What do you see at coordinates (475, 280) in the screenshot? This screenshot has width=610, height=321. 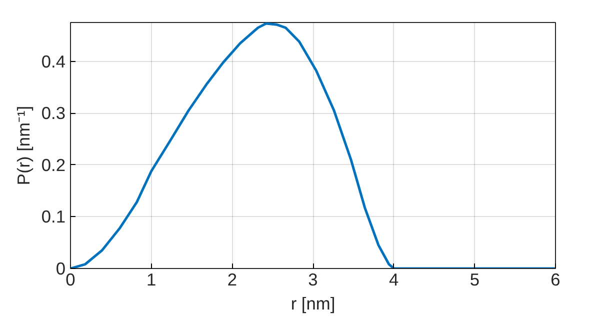 I see `x-tick-label: 5` at bounding box center [475, 280].